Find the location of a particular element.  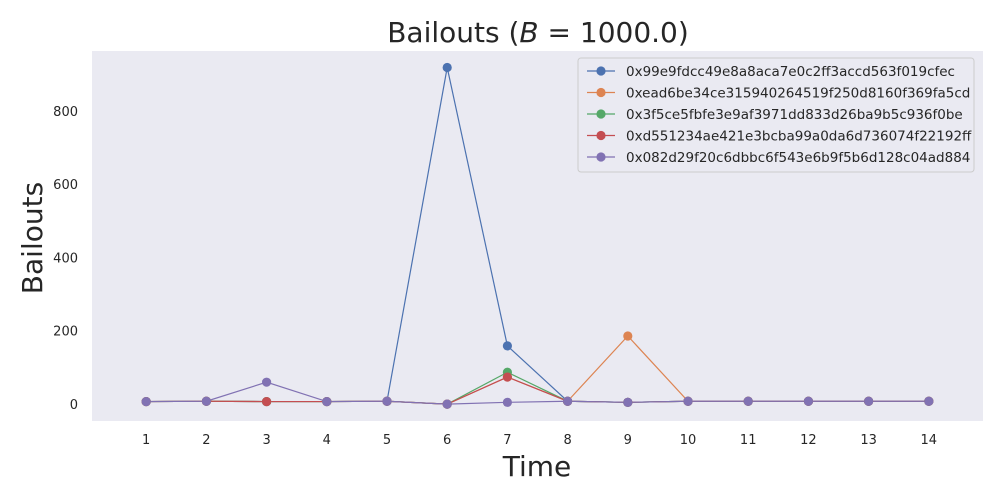

y-axis-ticks: 0 200 400 600 800 is located at coordinates (65, 259).